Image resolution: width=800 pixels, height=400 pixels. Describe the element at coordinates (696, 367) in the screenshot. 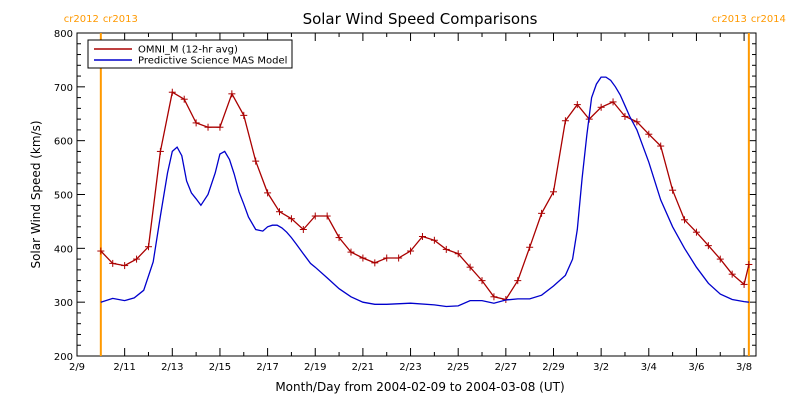

I see `x-tick-label: 3/6` at that location.